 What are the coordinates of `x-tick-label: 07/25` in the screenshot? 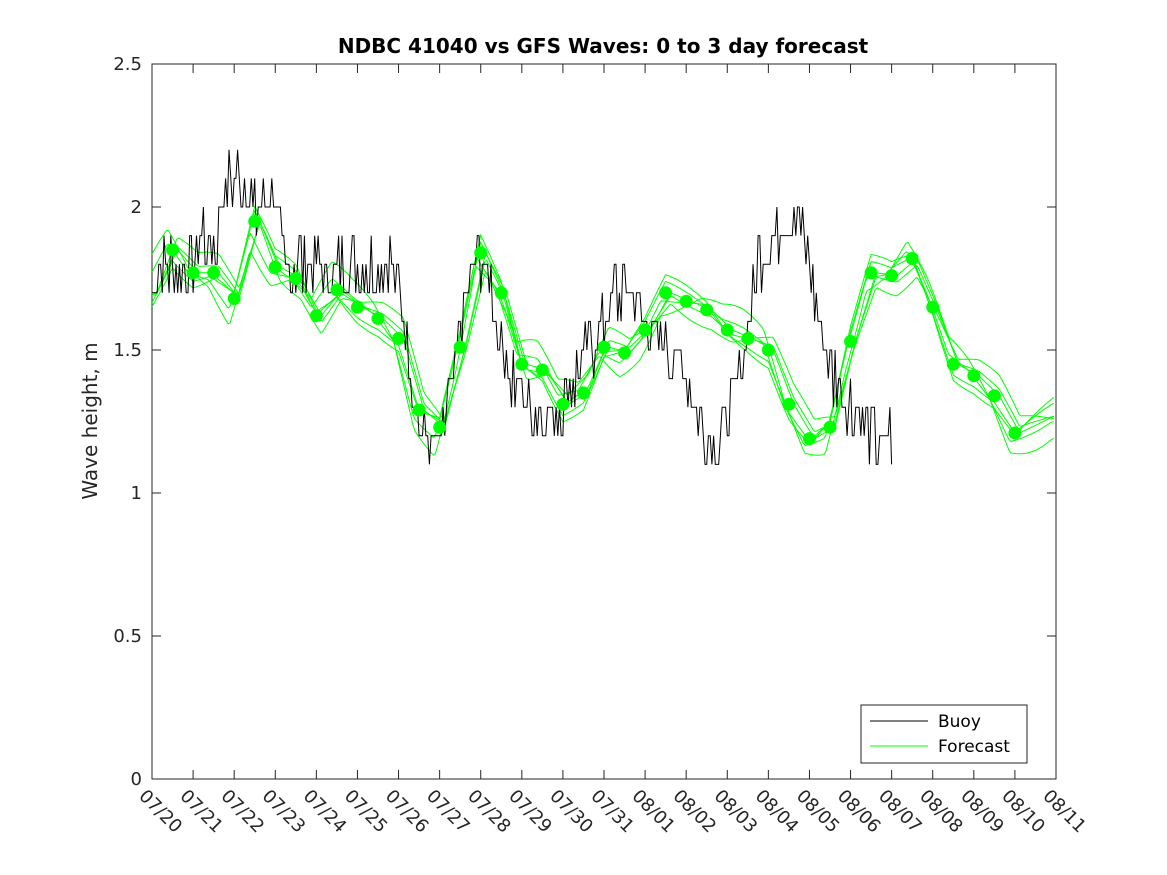 It's located at (366, 812).